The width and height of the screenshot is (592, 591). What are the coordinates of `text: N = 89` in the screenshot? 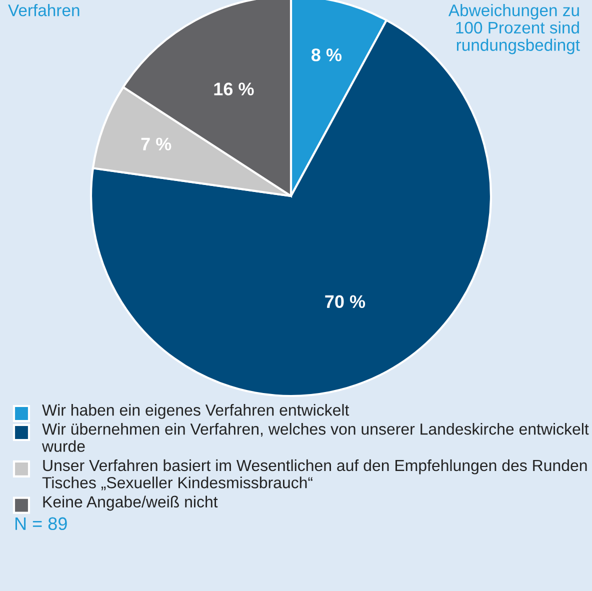 It's located at (41, 523).